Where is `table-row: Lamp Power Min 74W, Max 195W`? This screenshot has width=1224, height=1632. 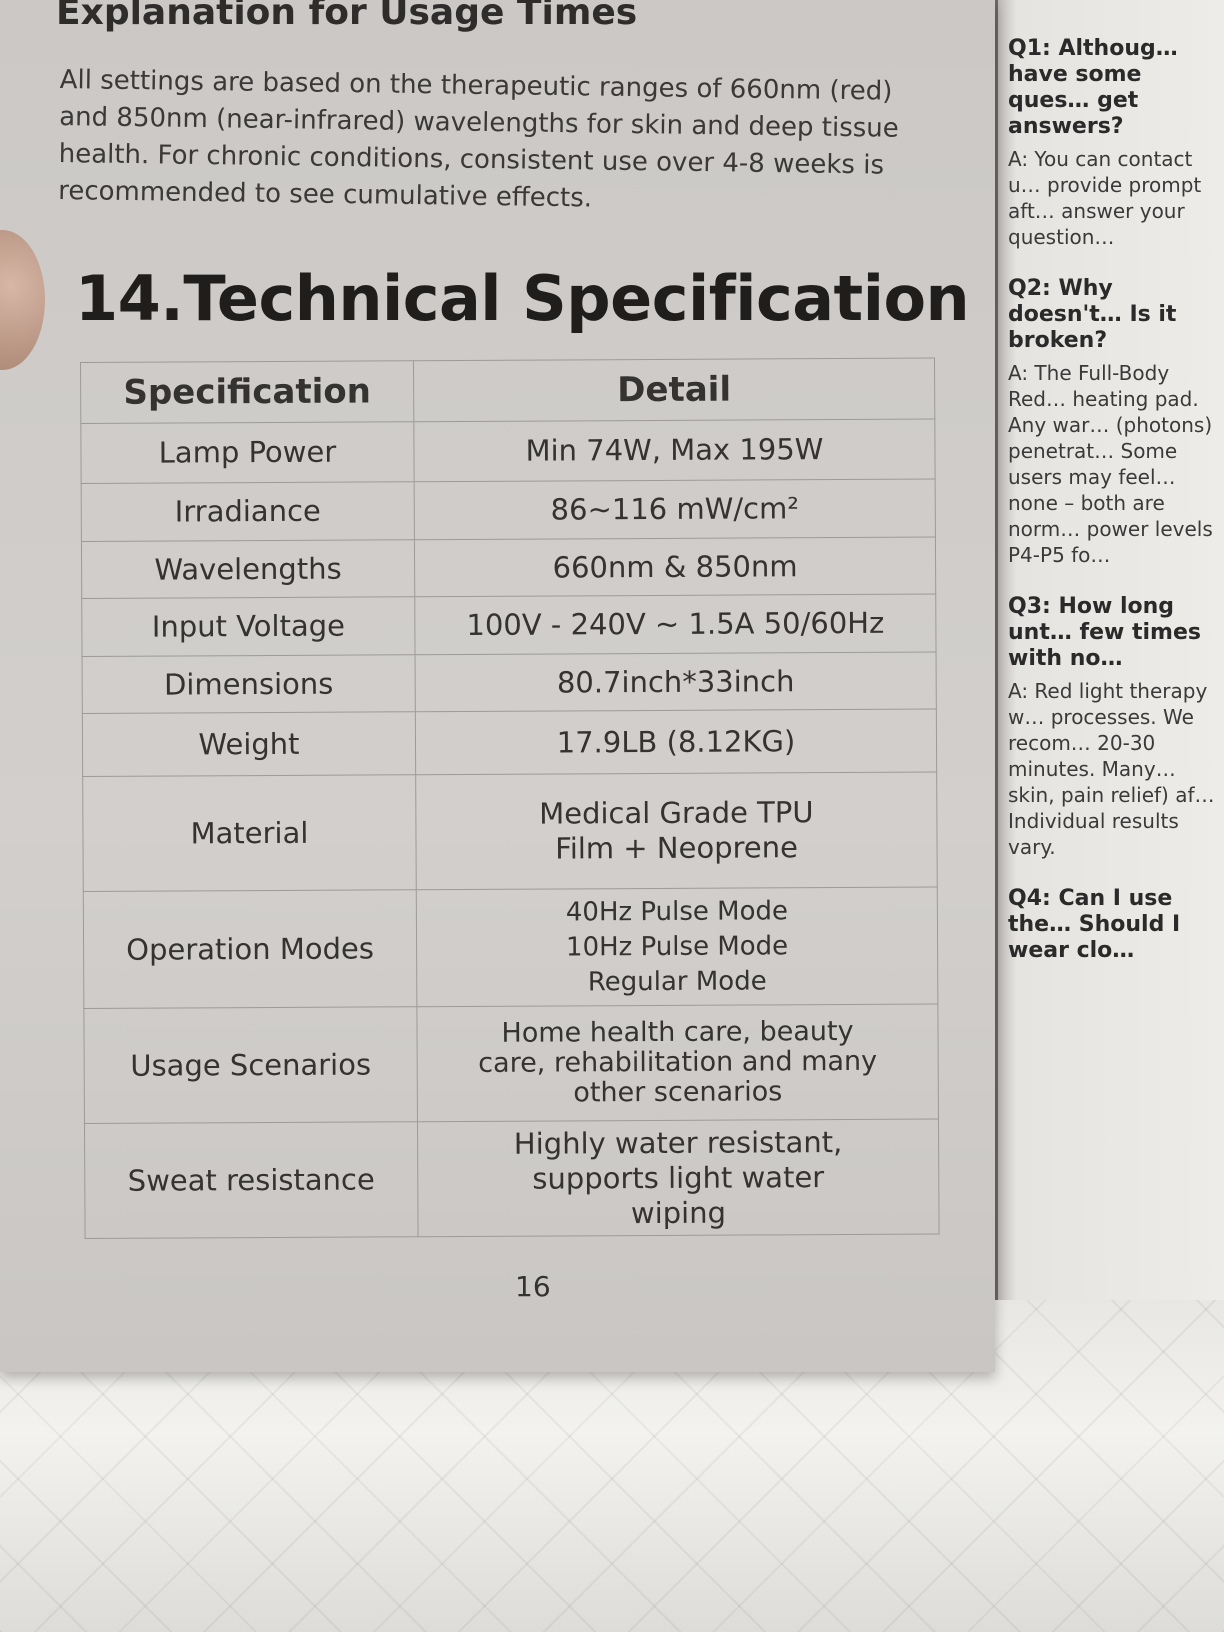 table-row: Lamp Power Min 74W, Max 195W is located at coordinates (508, 451).